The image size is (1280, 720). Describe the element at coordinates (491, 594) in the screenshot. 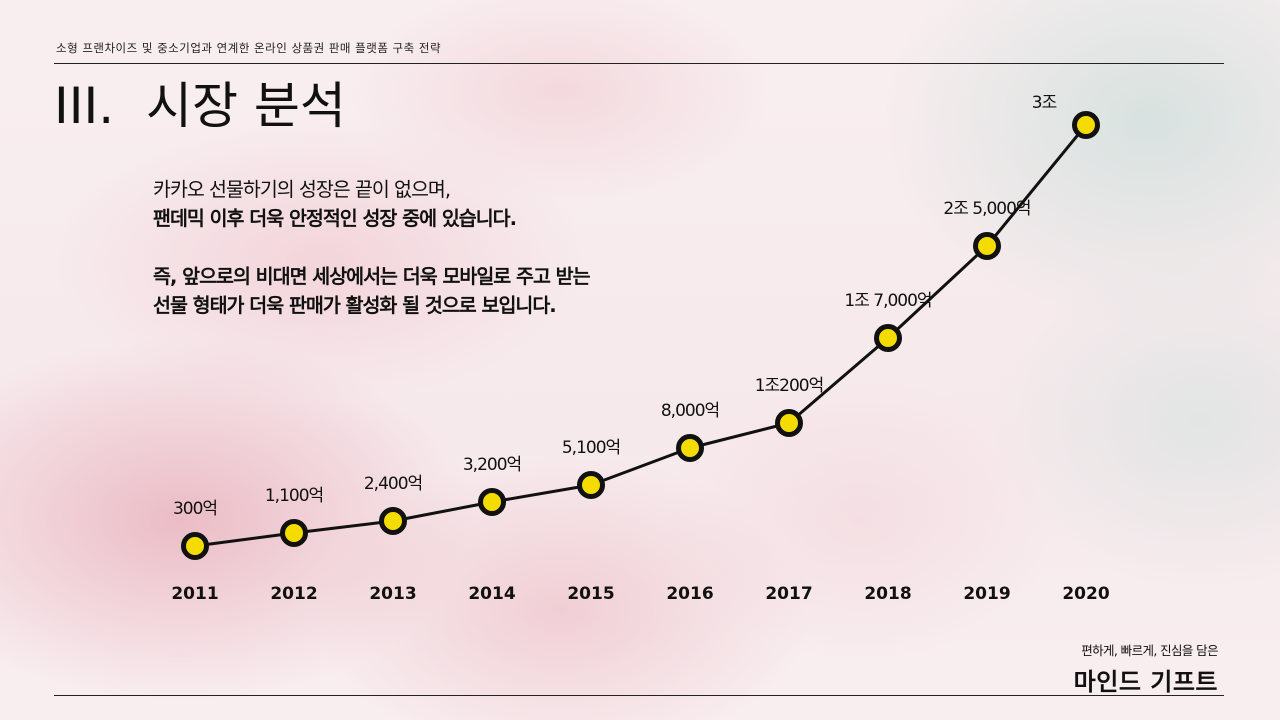

I see `x-tick-2014: 2014` at that location.